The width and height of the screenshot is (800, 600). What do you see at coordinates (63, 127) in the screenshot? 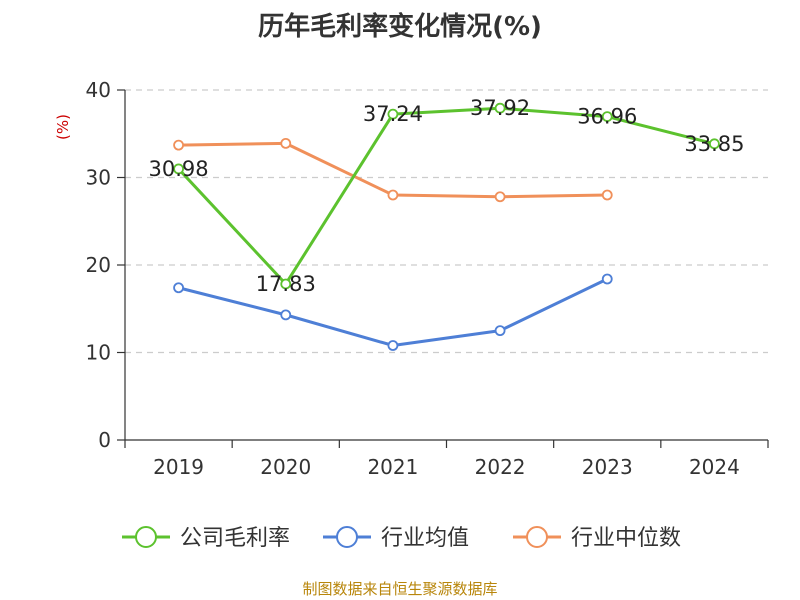
I see `y-axis-label: (%)` at bounding box center [63, 127].